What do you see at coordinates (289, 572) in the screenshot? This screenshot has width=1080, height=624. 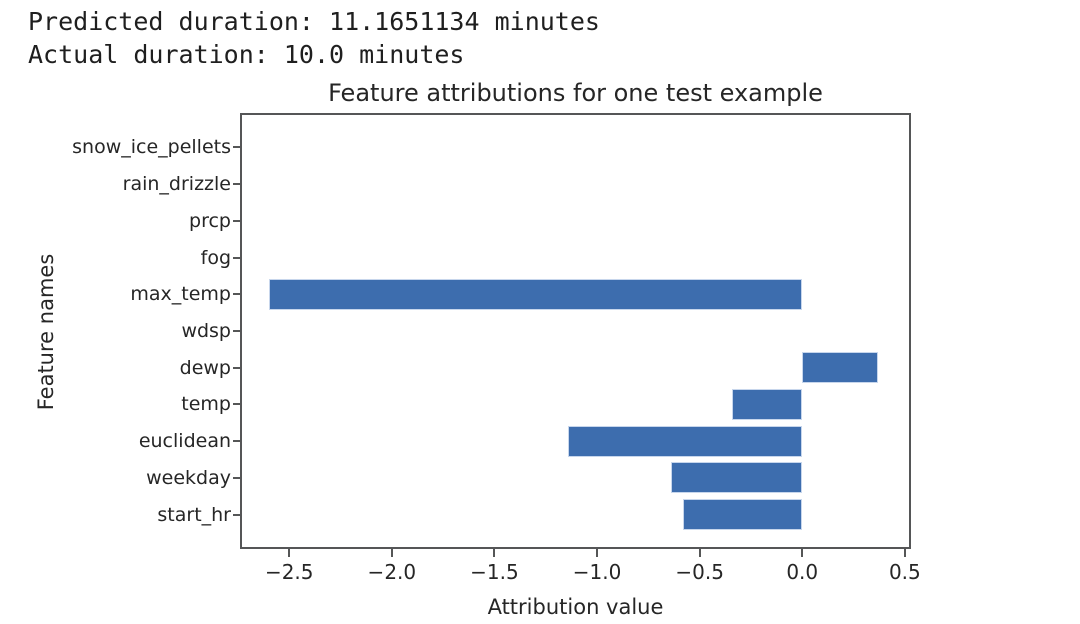 I see `x-tick-label-−2.5: −2.5` at bounding box center [289, 572].